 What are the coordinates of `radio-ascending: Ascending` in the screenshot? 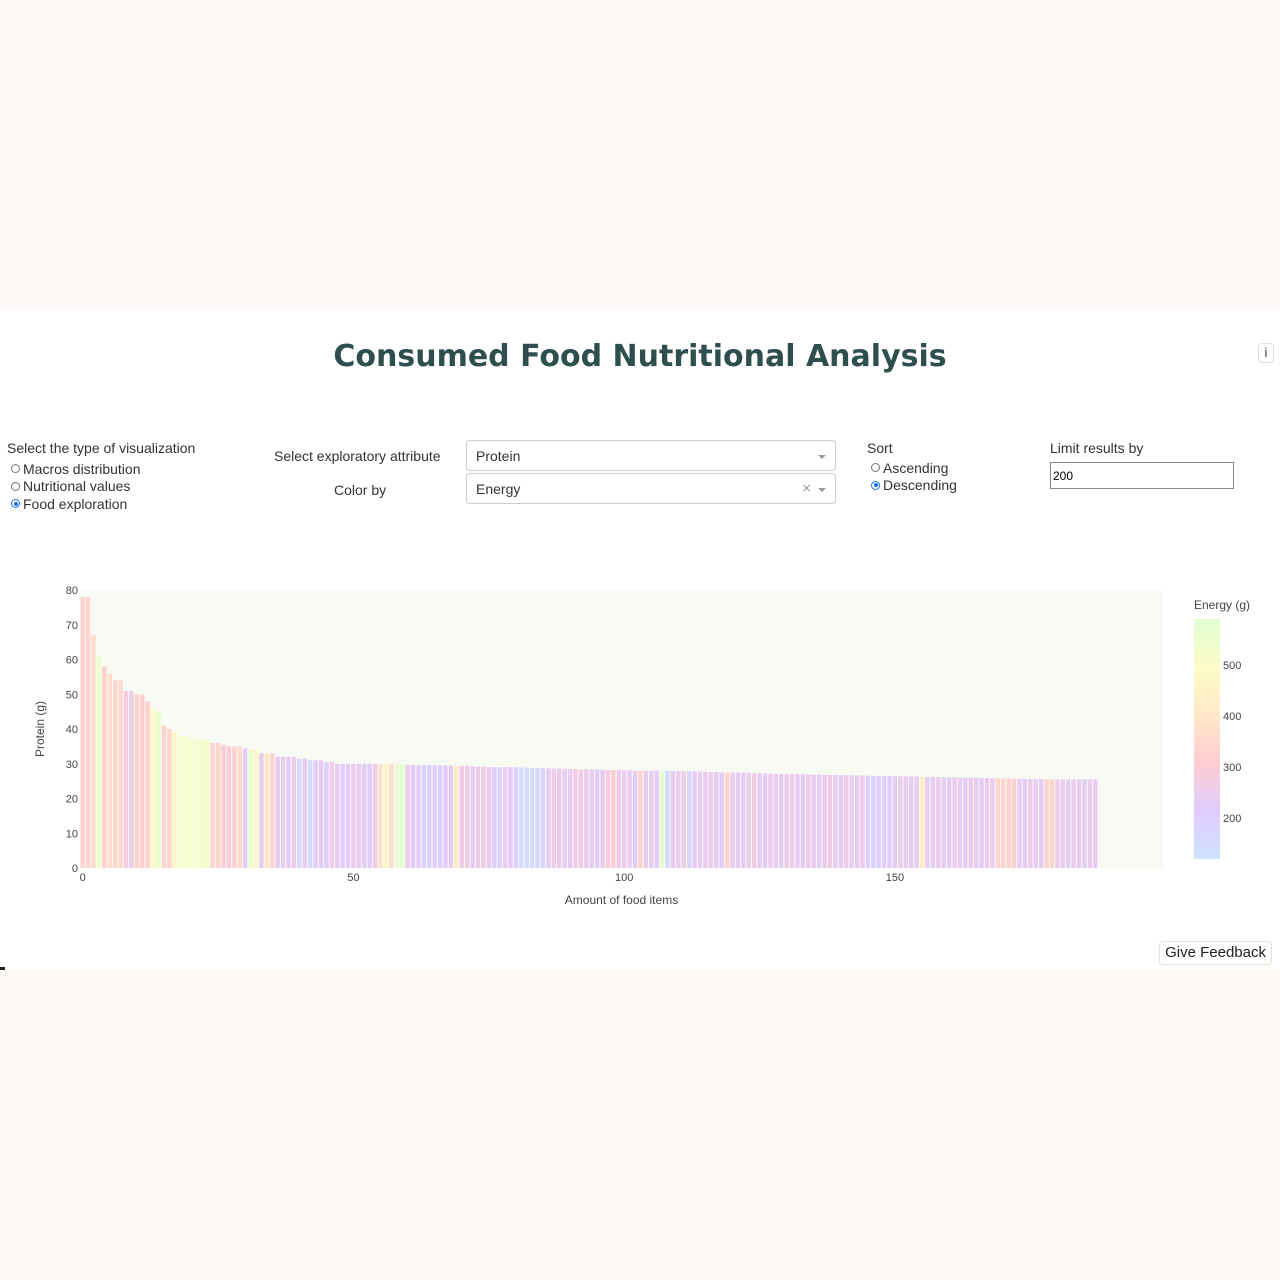 It's located at (914, 468).